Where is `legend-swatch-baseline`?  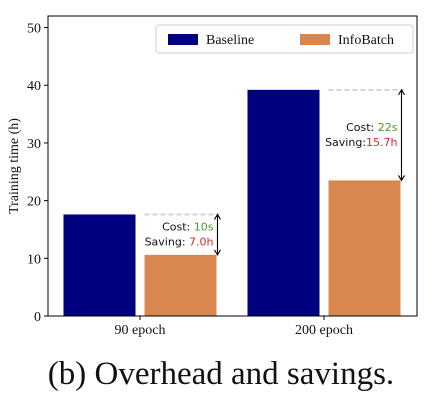
legend-swatch-baseline is located at coordinates (183, 39).